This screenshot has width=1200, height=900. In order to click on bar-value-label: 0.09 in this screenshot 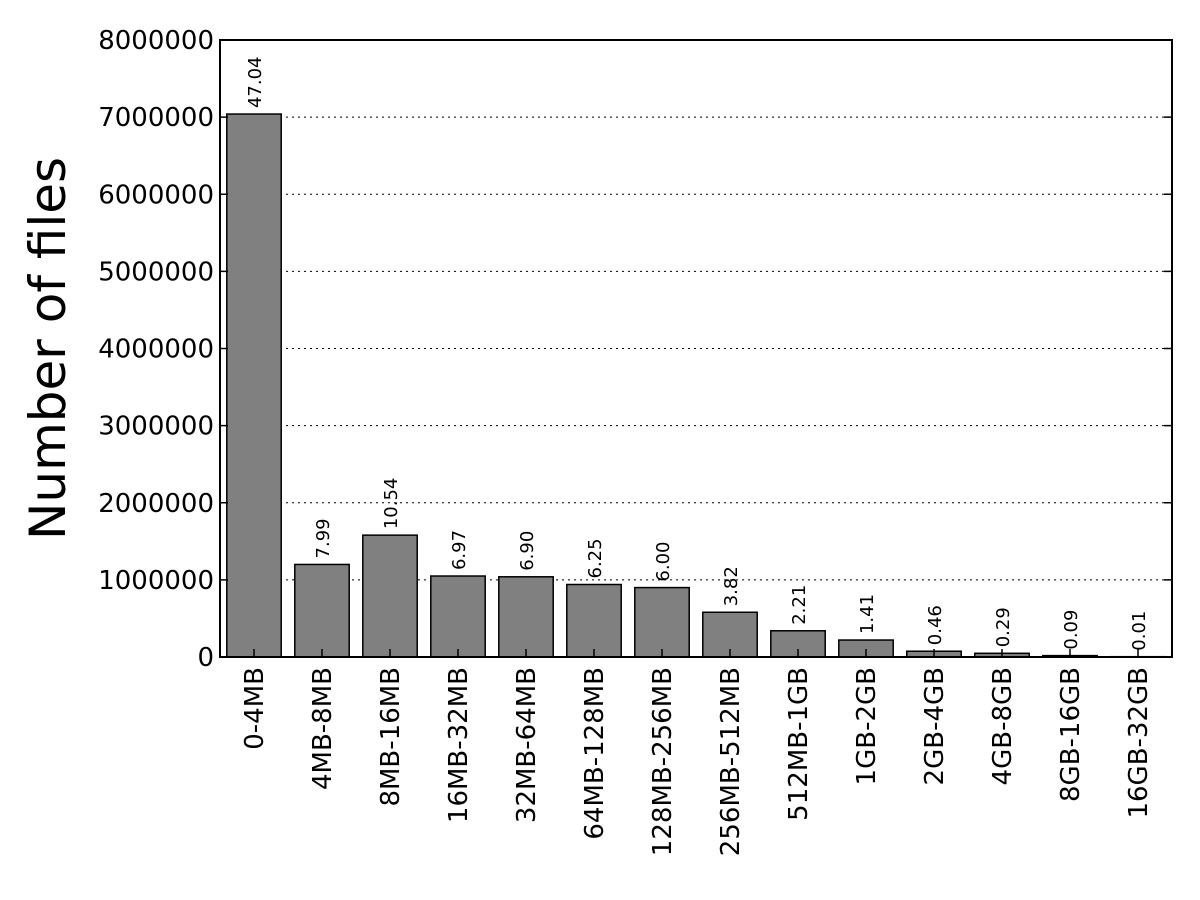, I will do `click(1071, 630)`.